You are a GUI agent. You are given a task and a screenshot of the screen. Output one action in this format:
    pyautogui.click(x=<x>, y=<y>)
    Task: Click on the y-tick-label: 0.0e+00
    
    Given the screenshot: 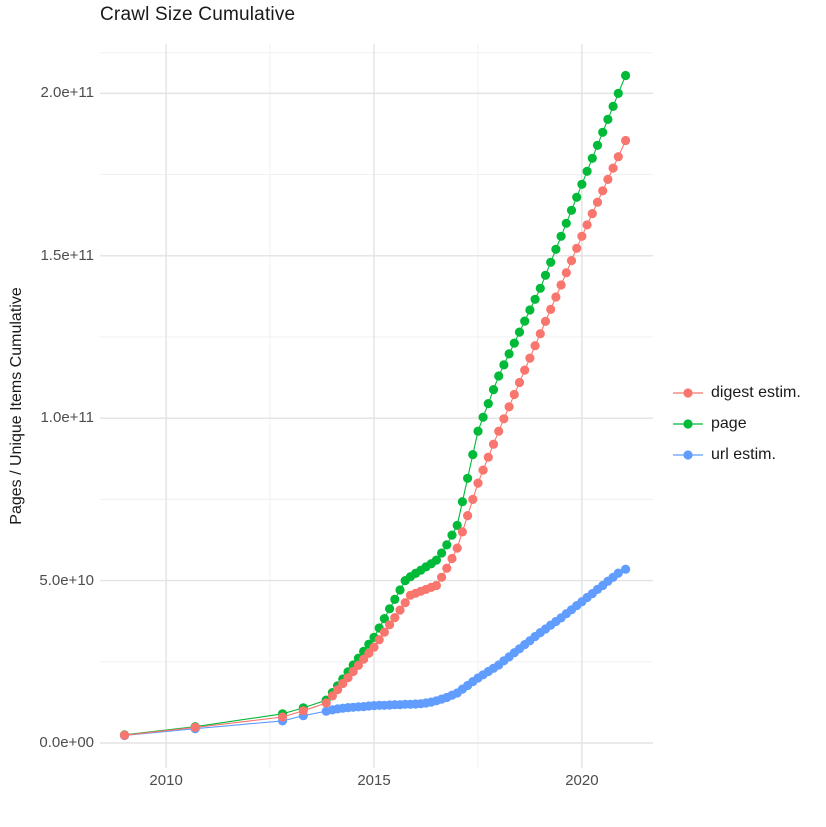 What is the action you would take?
    pyautogui.click(x=66, y=742)
    